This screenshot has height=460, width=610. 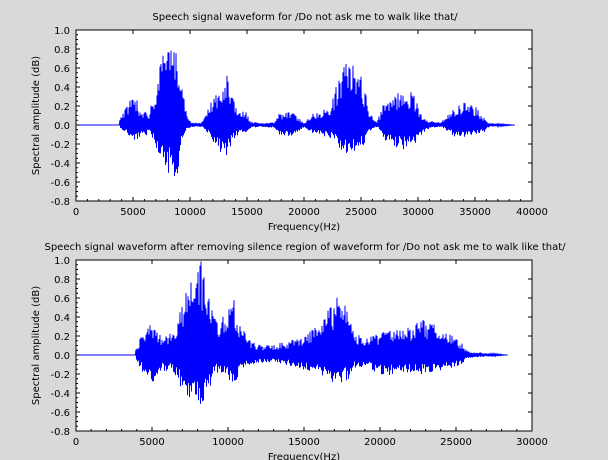 I want to click on top-x-tick-label: 25000, so click(x=361, y=212).